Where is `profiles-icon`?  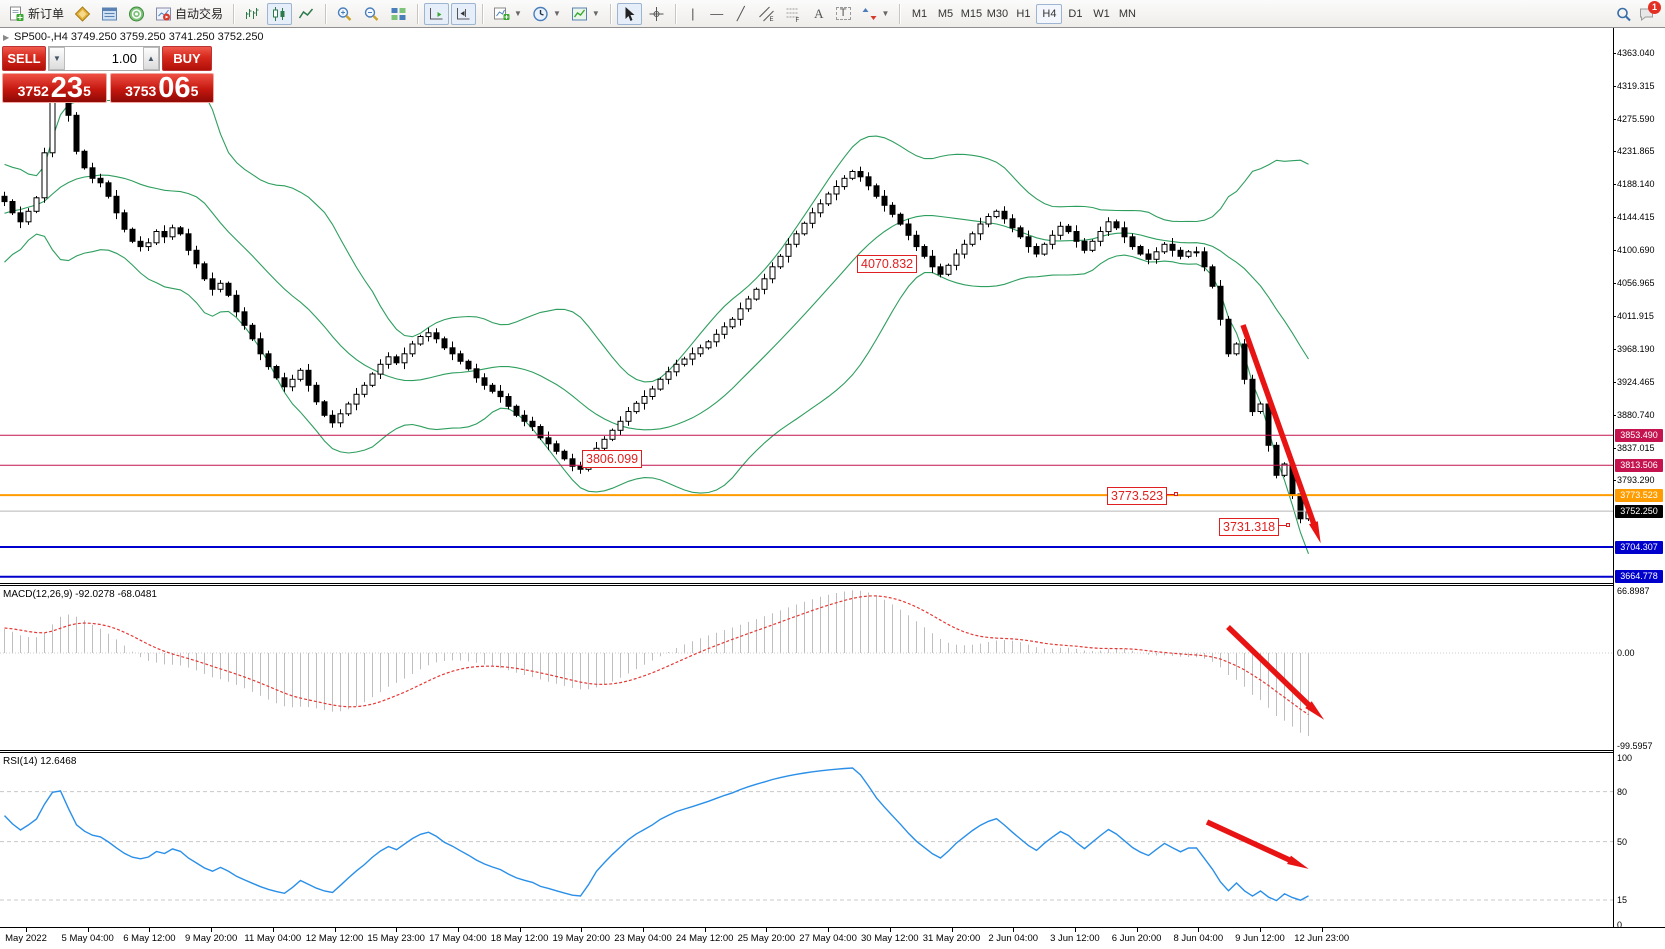
profiles-icon is located at coordinates (82, 13).